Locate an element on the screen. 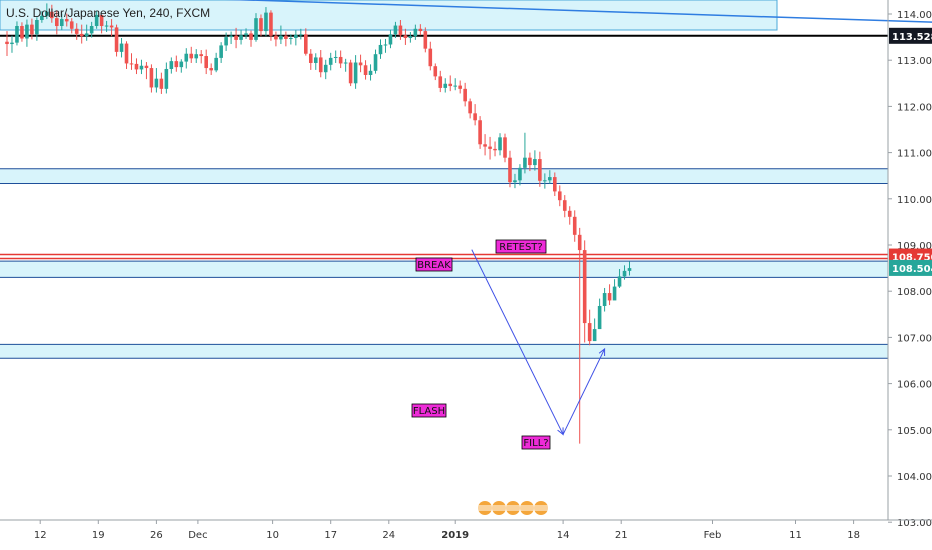 The height and width of the screenshot is (550, 932). annotation-break: BREAK is located at coordinates (434, 264).